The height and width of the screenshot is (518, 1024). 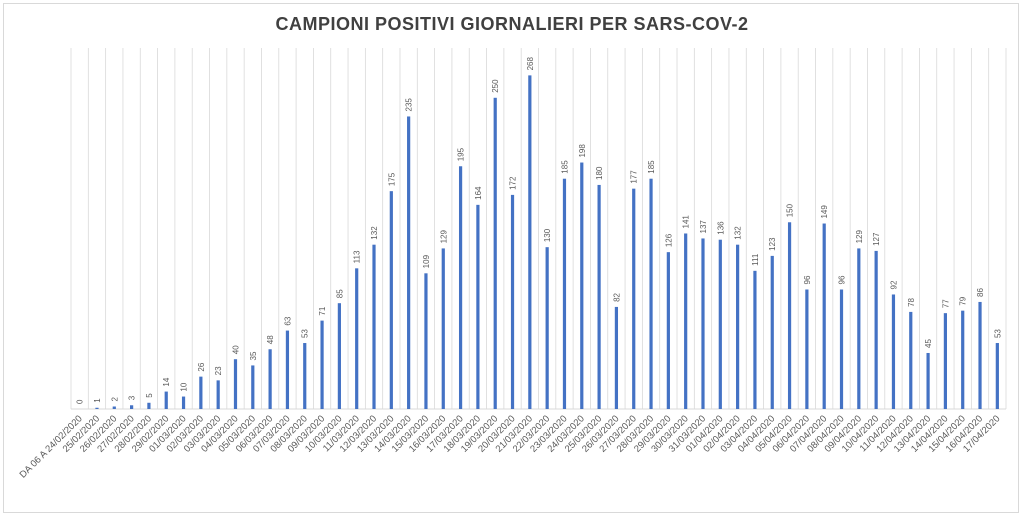 I want to click on data-label: 137, so click(x=703, y=227).